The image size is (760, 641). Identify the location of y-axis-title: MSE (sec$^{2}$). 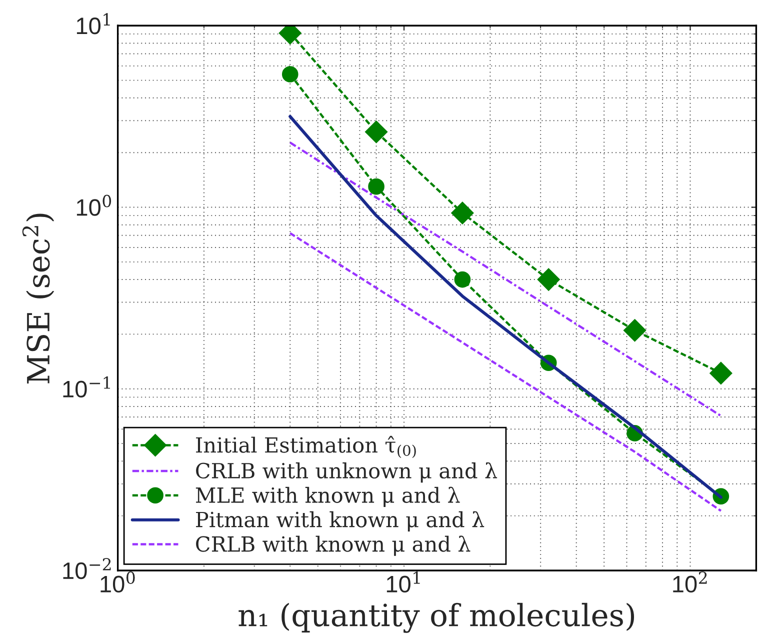
(38, 299).